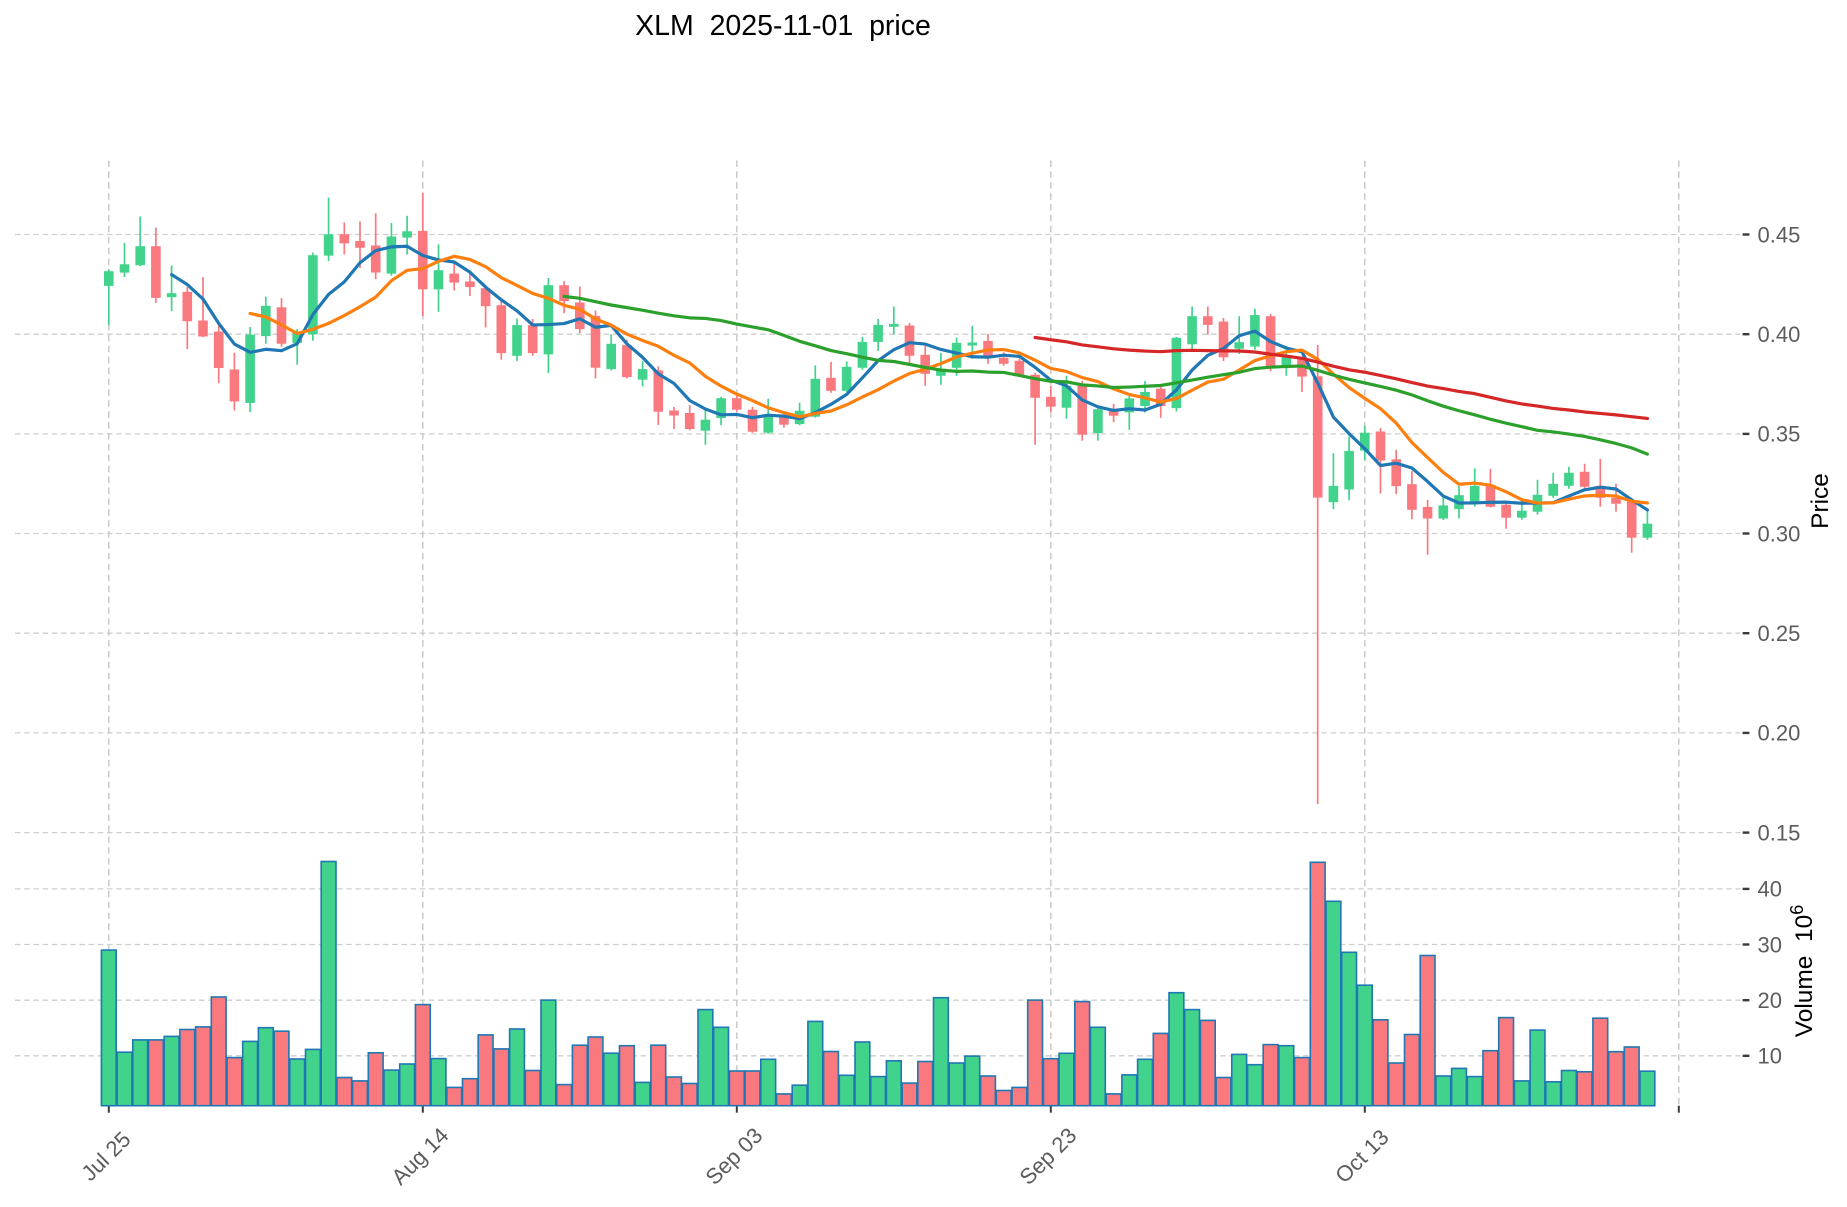 The height and width of the screenshot is (1207, 1847). I want to click on svg-text: XLM 2025-11-01 price, so click(783, 26).